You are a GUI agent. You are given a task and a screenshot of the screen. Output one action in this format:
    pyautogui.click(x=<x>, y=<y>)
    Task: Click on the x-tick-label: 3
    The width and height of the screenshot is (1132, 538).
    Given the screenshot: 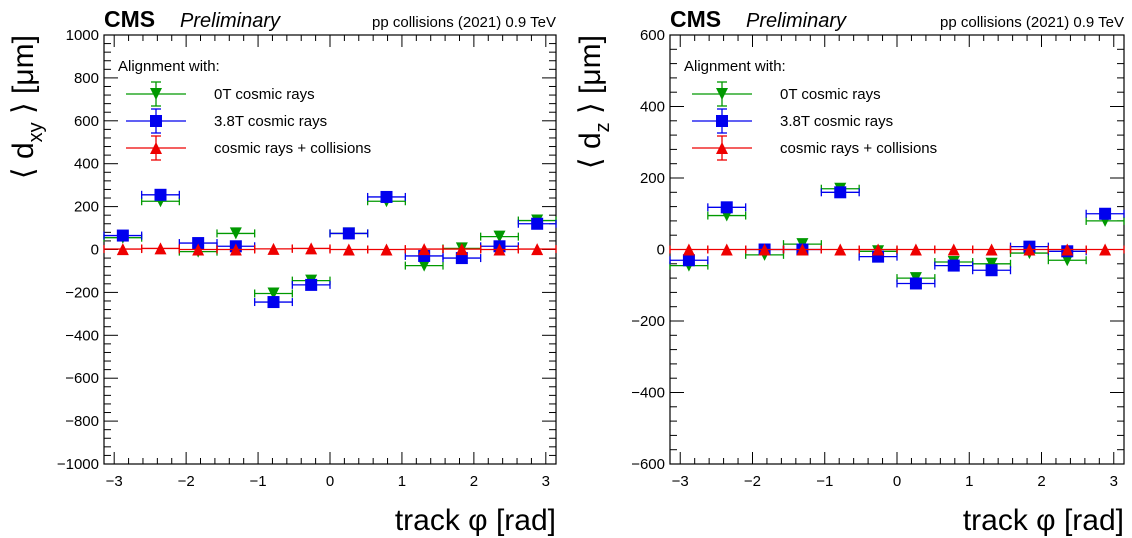 What is the action you would take?
    pyautogui.click(x=1114, y=481)
    